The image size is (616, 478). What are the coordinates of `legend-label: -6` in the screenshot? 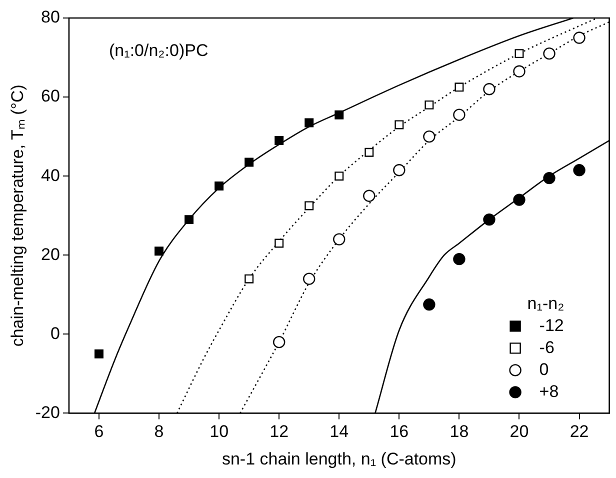 It's located at (546, 347).